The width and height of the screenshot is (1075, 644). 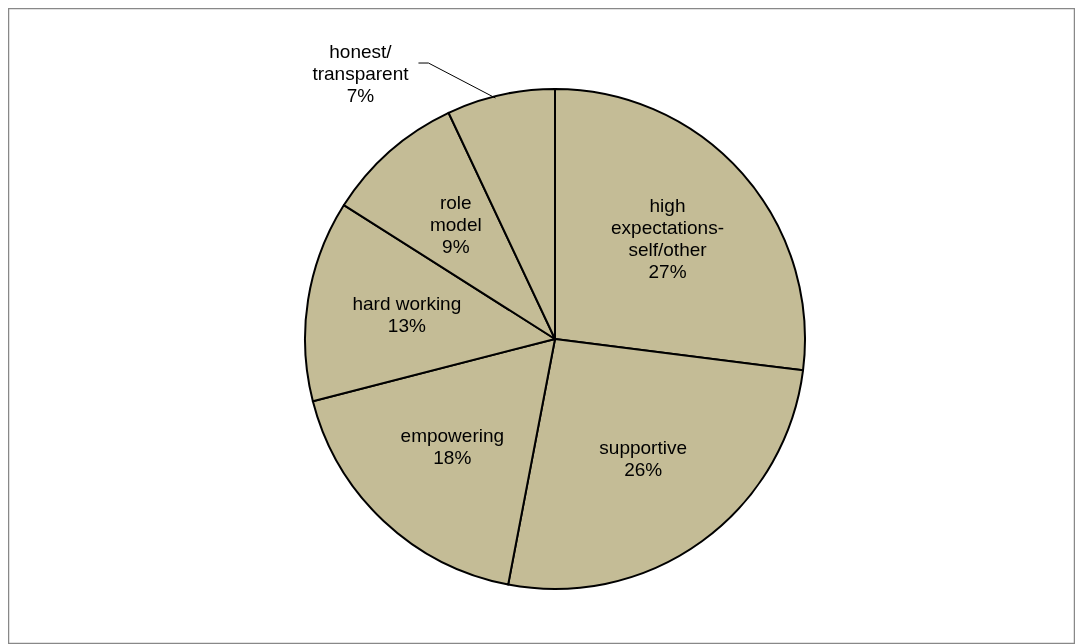 What do you see at coordinates (452, 436) in the screenshot?
I see `slice-label: empowering` at bounding box center [452, 436].